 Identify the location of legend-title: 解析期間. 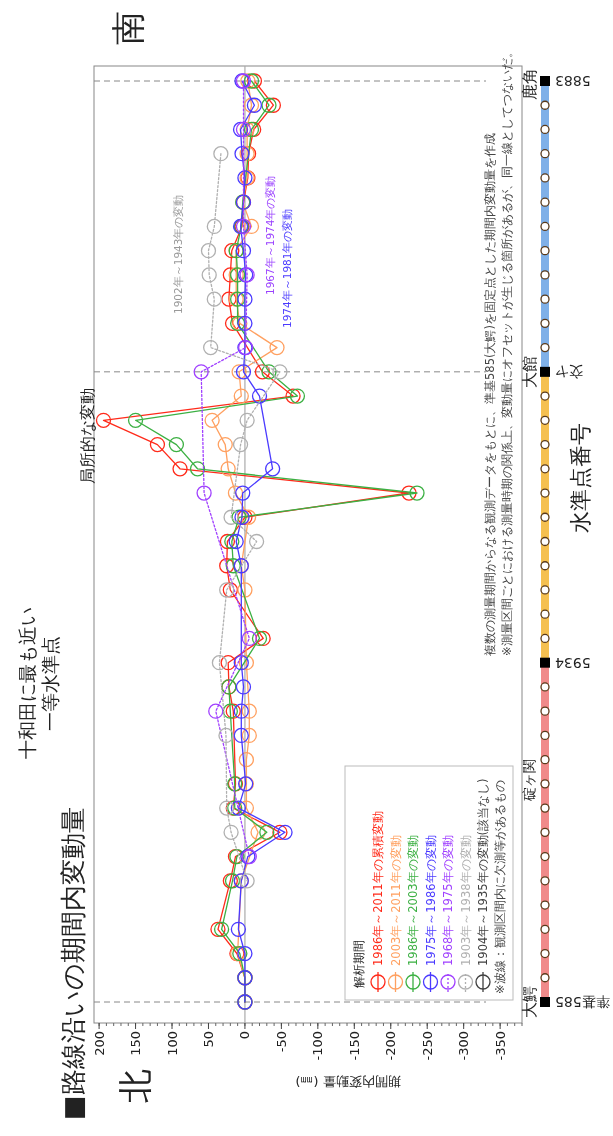
(359, 964).